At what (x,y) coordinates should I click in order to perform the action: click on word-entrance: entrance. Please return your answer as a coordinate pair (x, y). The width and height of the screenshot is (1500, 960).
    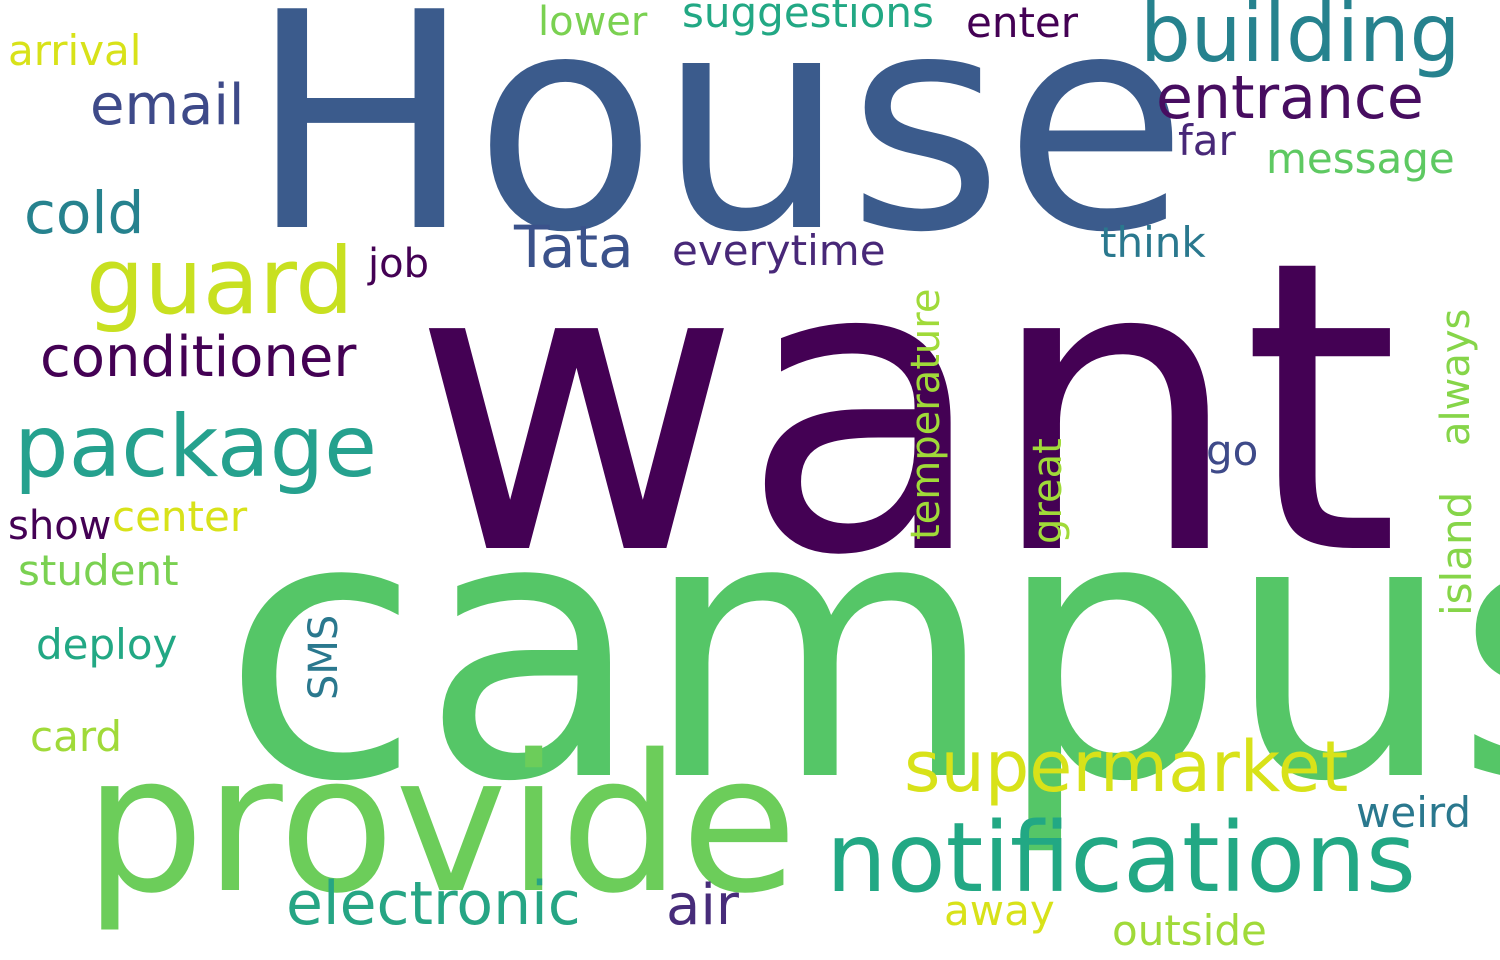
    Looking at the image, I should click on (1290, 98).